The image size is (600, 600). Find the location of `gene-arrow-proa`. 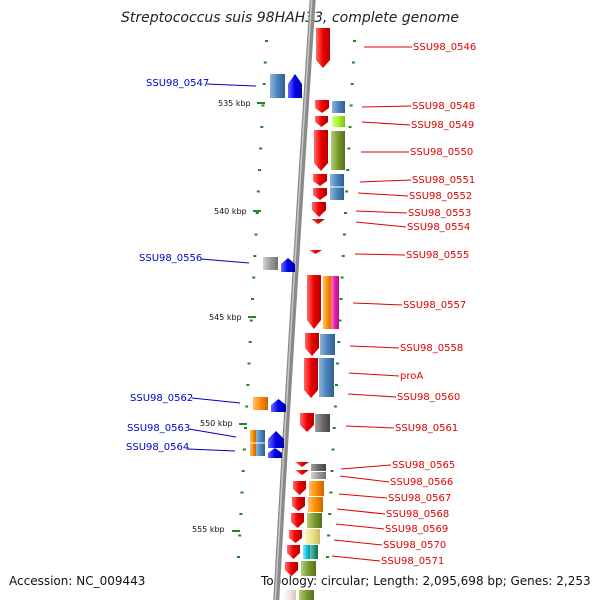

gene-arrow-proa is located at coordinates (311, 378).